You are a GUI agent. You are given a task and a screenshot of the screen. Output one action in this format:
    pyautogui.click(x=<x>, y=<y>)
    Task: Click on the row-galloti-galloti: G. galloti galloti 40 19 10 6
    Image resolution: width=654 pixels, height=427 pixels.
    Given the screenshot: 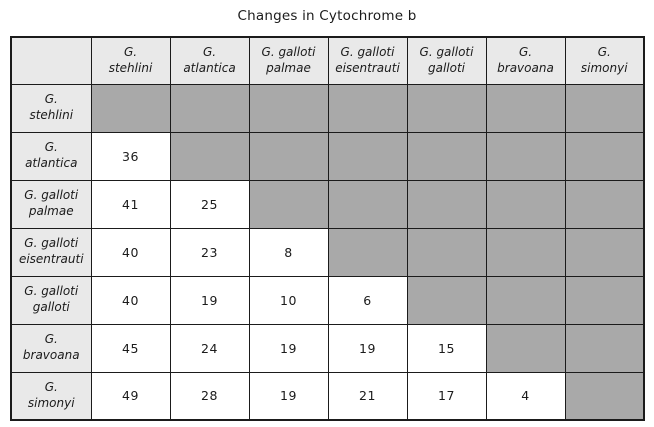 What is the action you would take?
    pyautogui.click(x=327, y=300)
    